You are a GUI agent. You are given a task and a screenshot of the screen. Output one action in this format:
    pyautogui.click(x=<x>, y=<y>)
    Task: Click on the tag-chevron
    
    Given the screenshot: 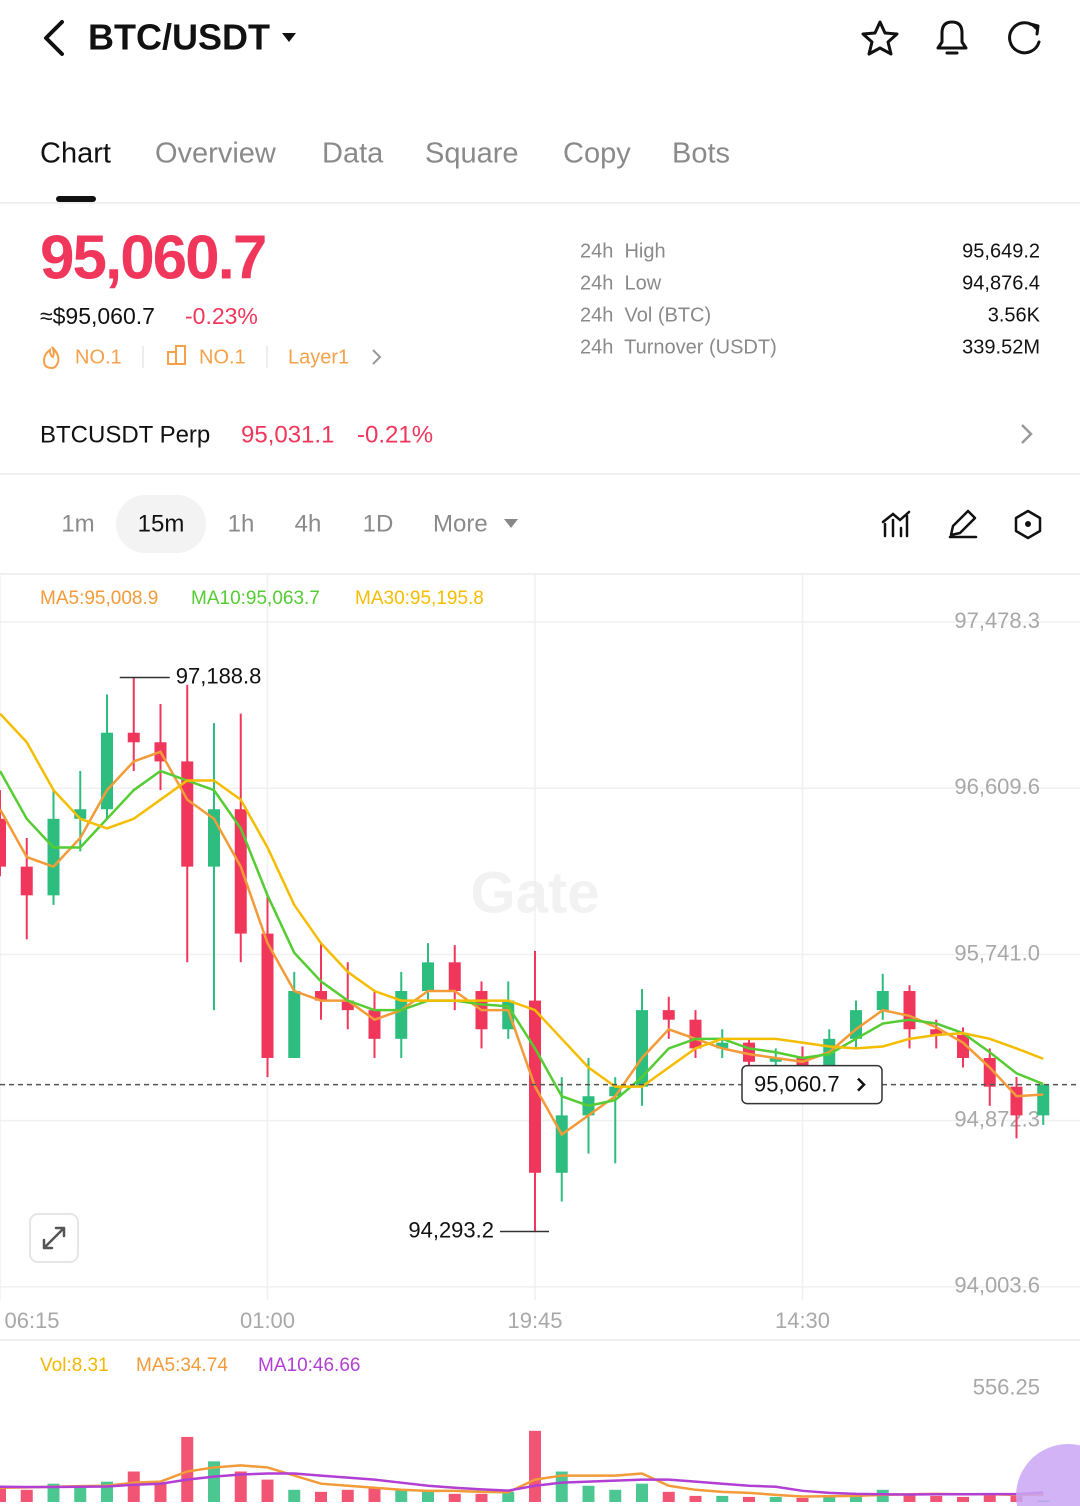 What is the action you would take?
    pyautogui.click(x=377, y=357)
    